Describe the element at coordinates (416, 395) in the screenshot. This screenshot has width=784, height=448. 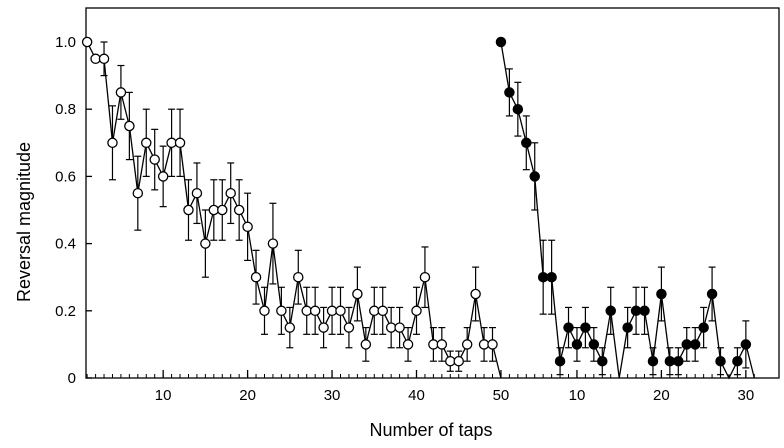
I see `x-tick-label: 40` at that location.